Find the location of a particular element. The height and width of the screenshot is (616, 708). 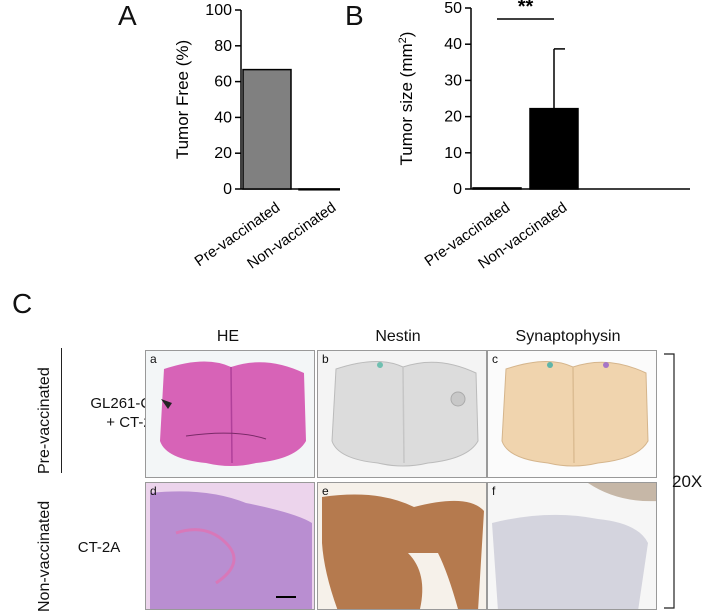

y-tick-label: 100 is located at coordinates (218, 10).